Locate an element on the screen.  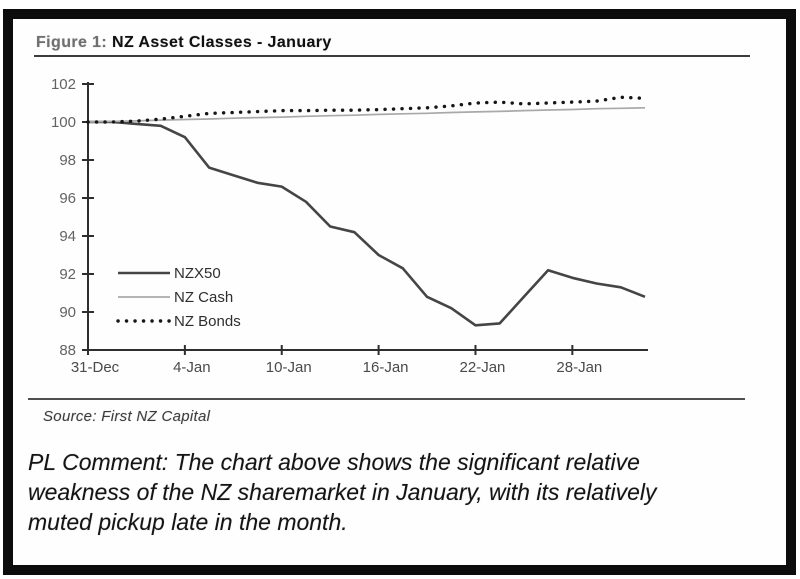
y-tick-label: 92 is located at coordinates (67, 274).